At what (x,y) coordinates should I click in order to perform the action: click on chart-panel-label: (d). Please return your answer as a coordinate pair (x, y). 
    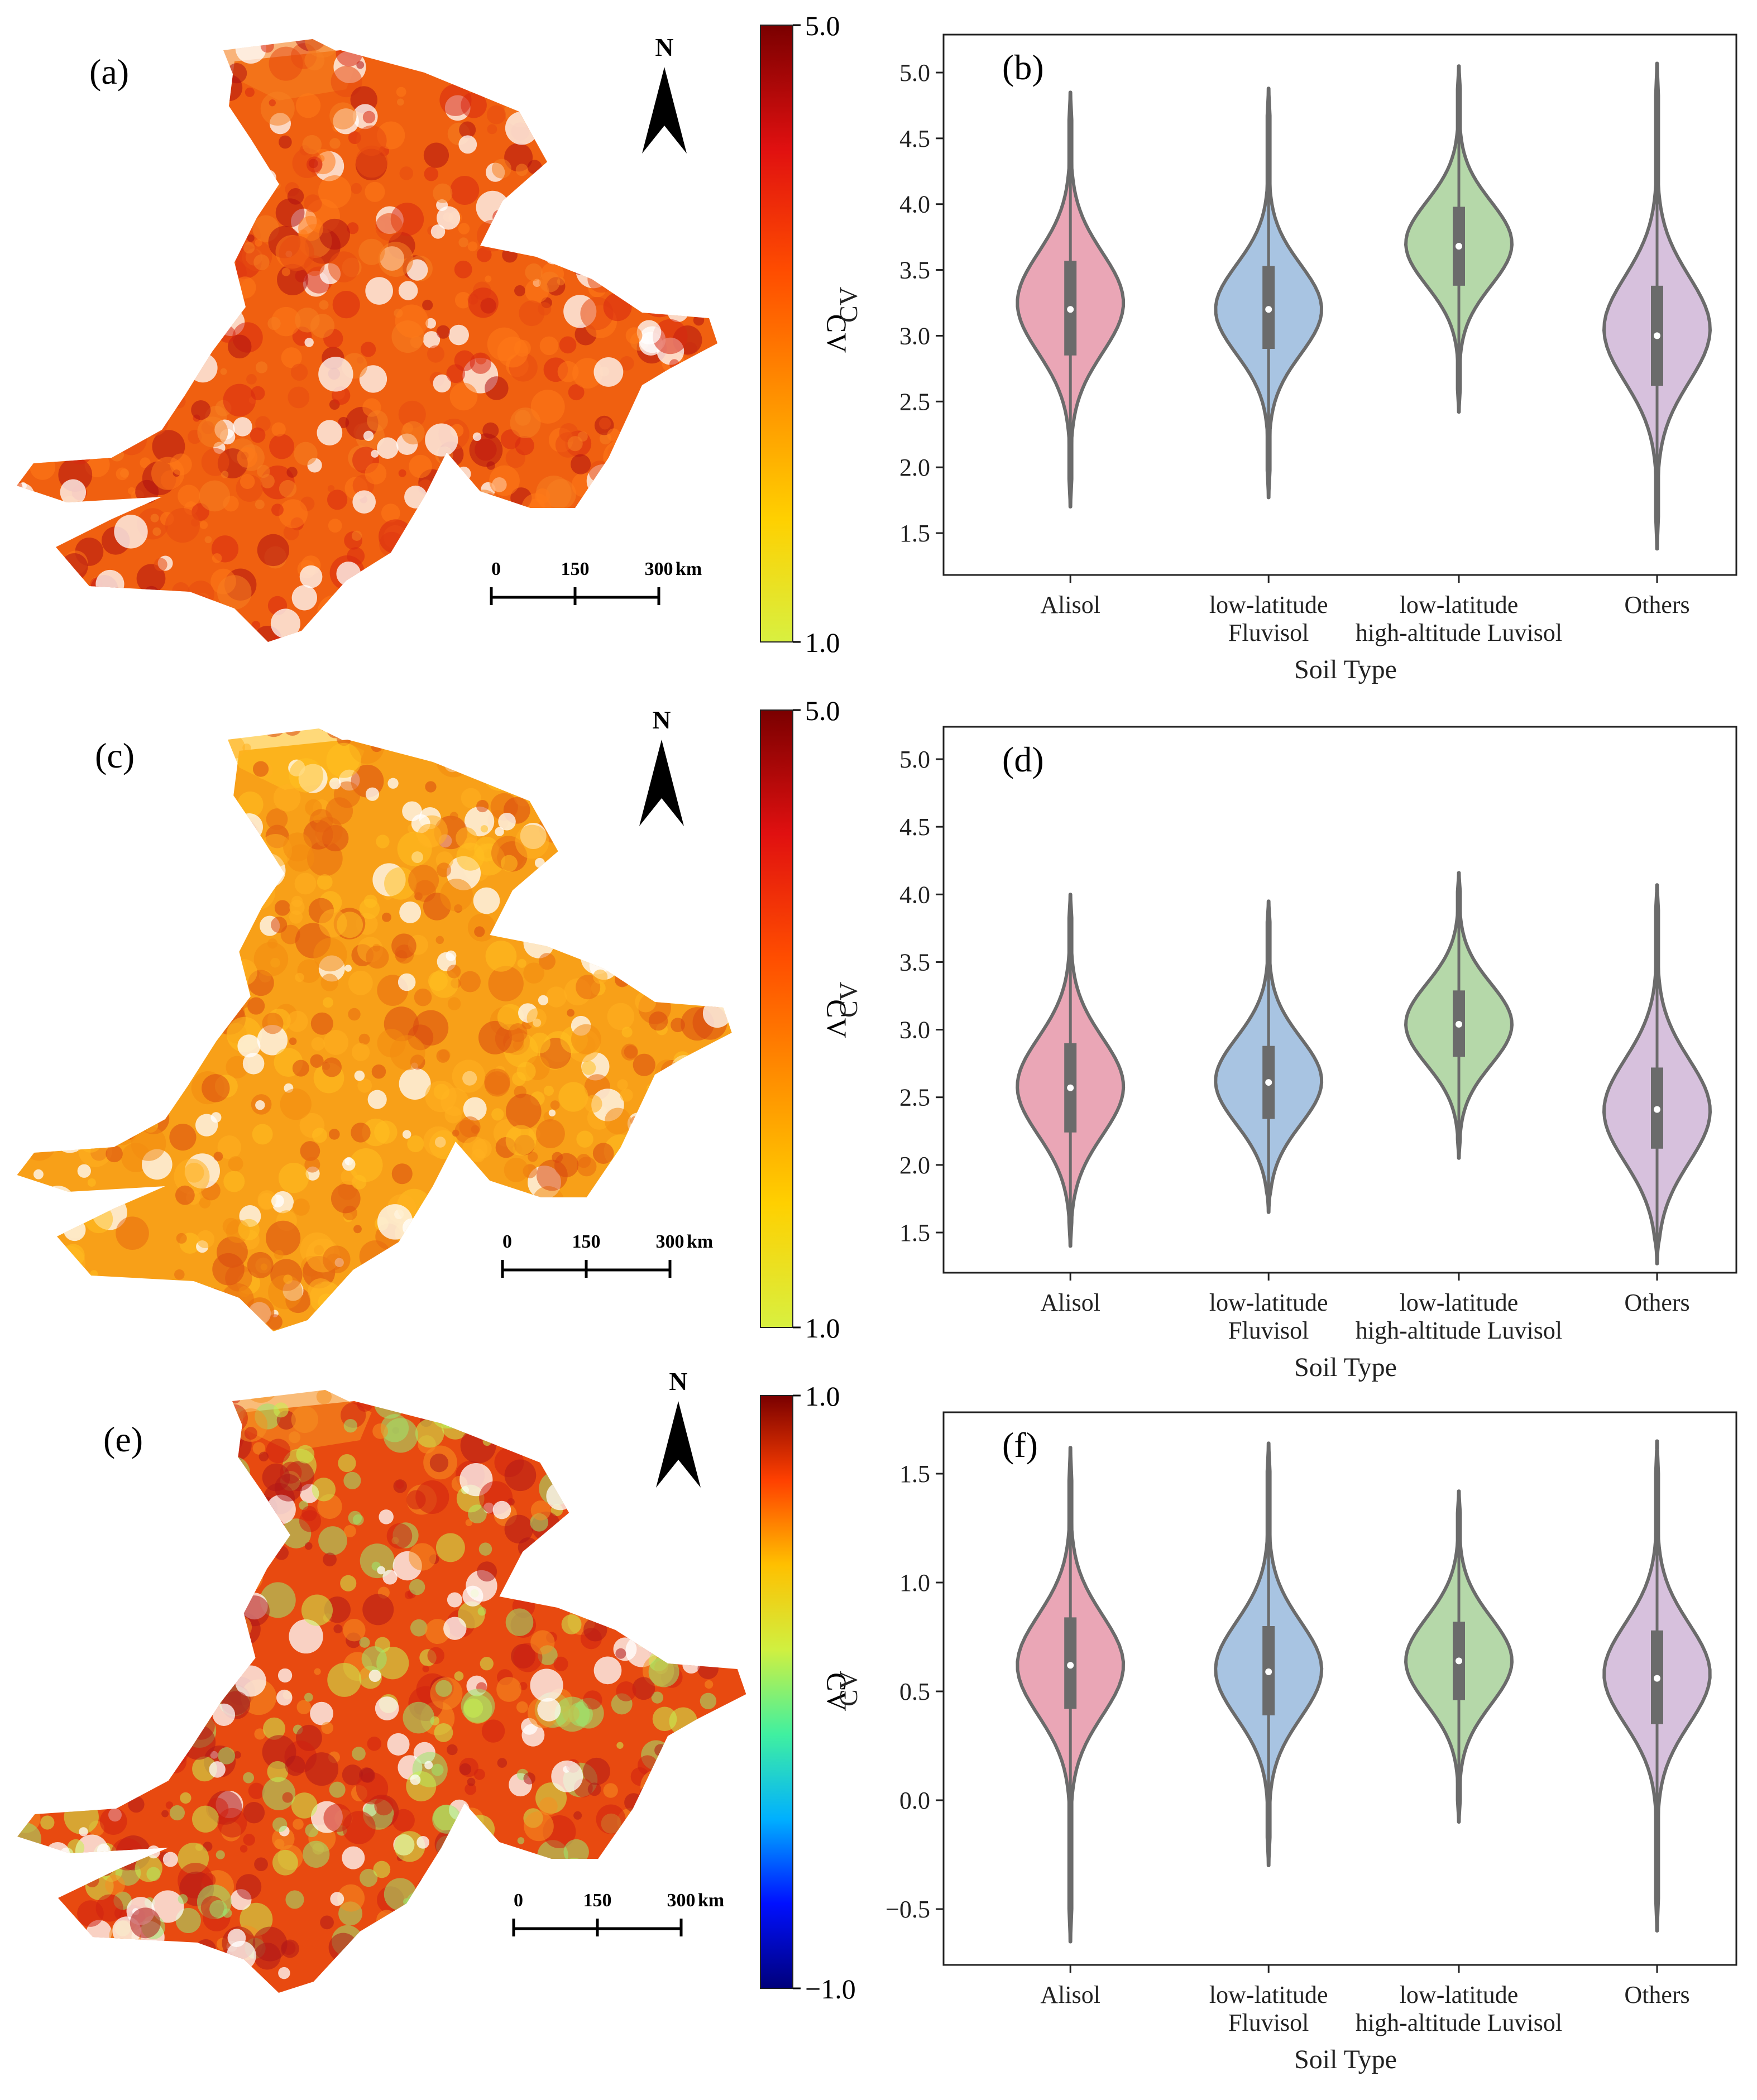
    Looking at the image, I should click on (1023, 759).